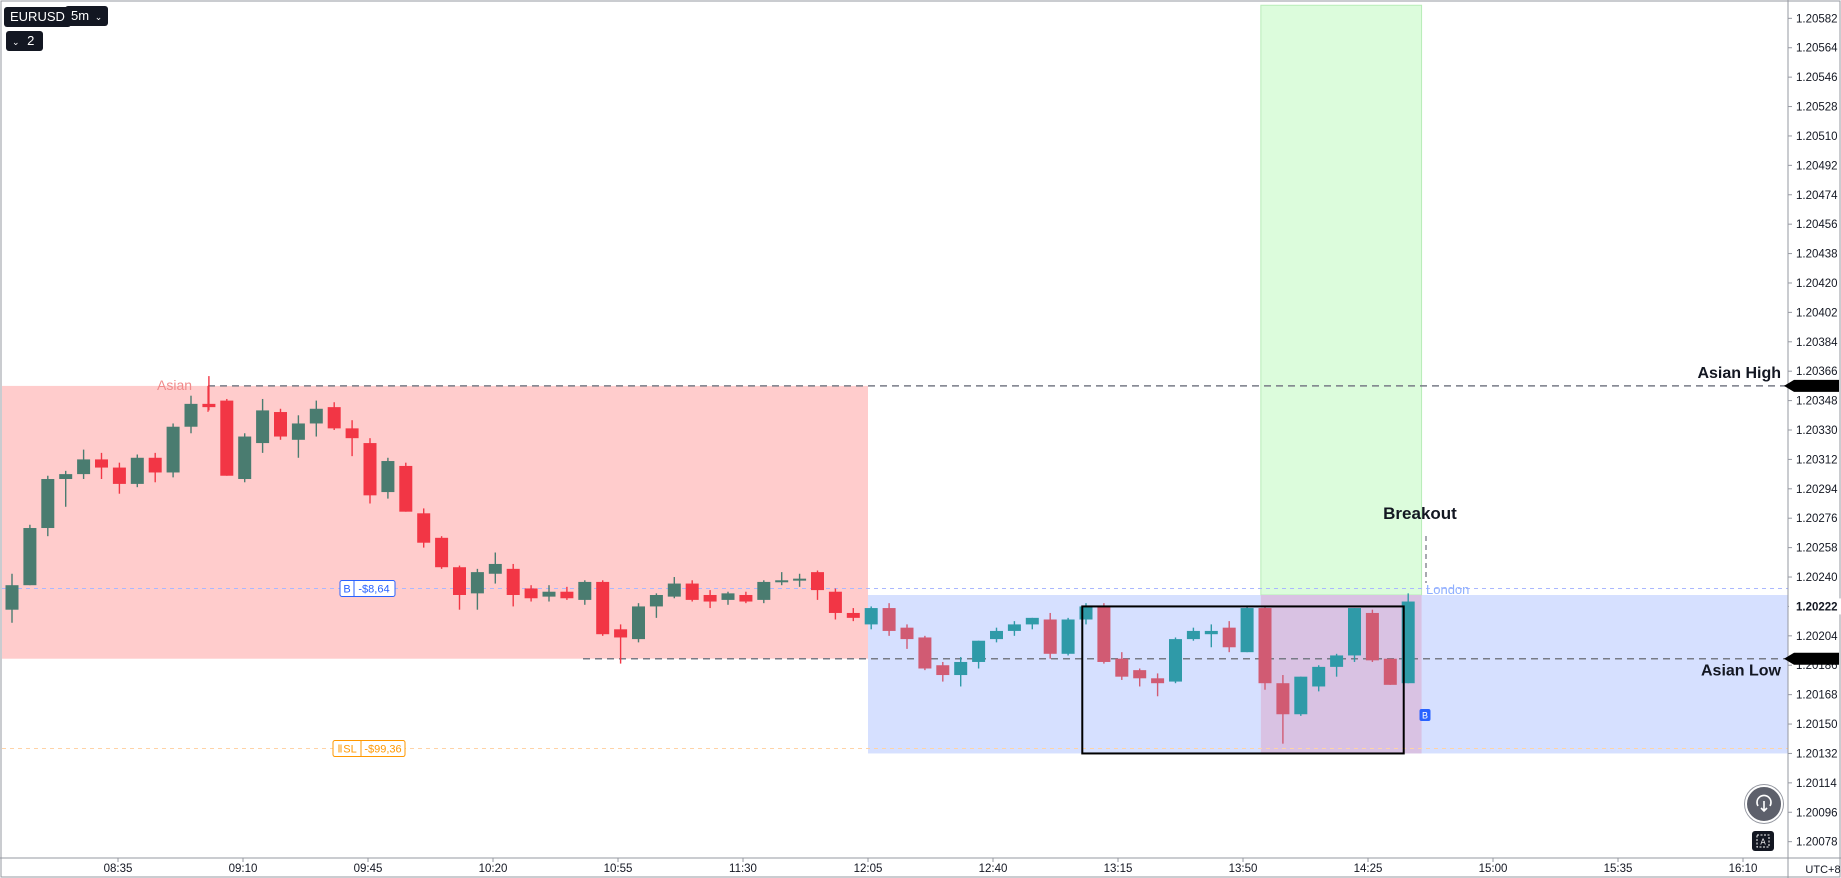 The width and height of the screenshot is (1841, 878). I want to click on consolidation-box, so click(1243, 680).